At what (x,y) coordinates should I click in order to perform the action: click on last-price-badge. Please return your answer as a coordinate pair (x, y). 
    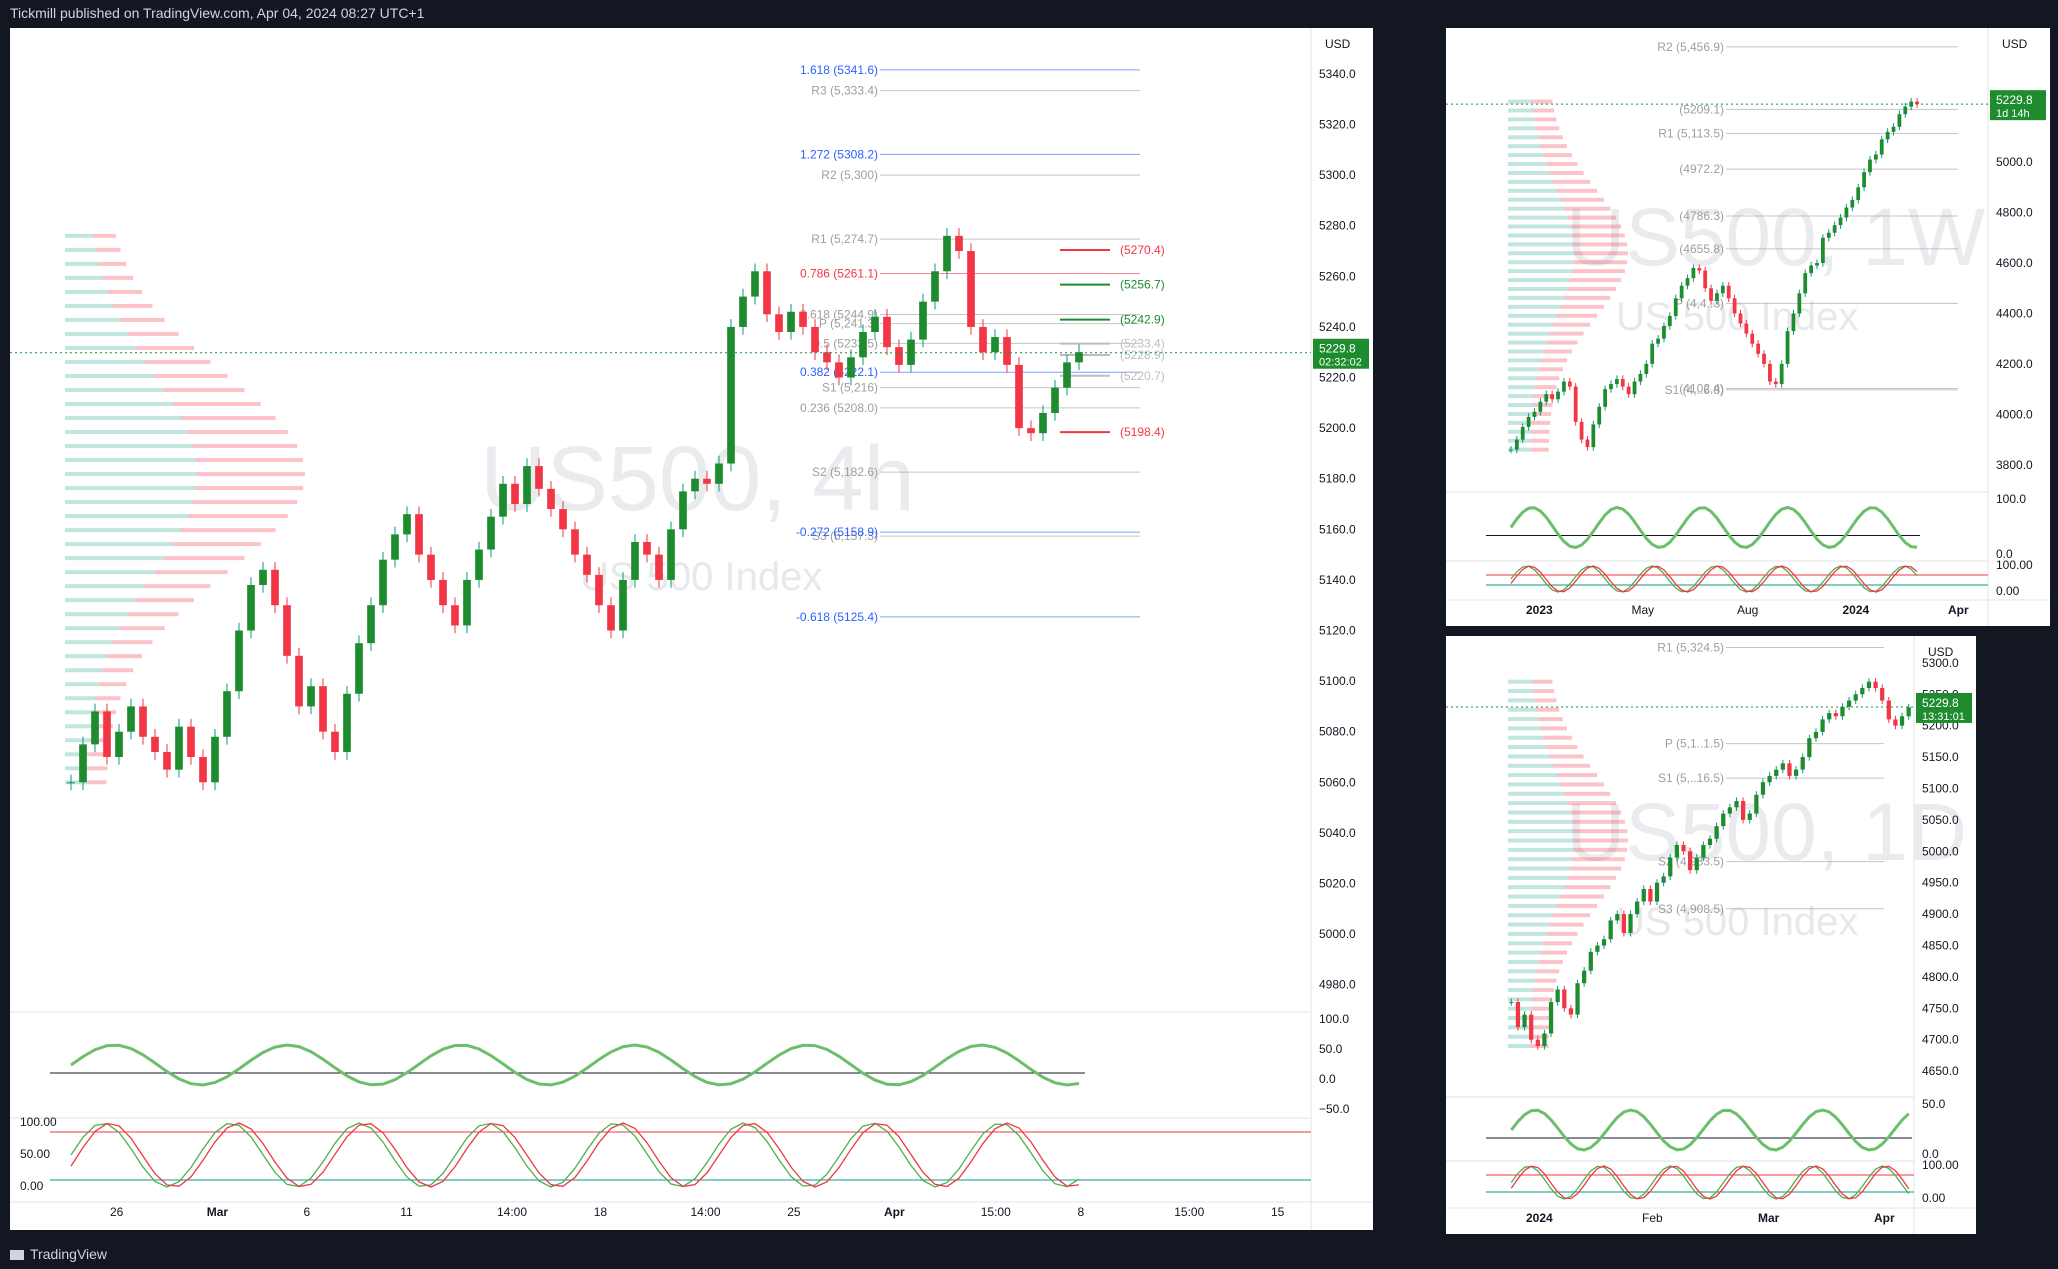
    Looking at the image, I should click on (2018, 105).